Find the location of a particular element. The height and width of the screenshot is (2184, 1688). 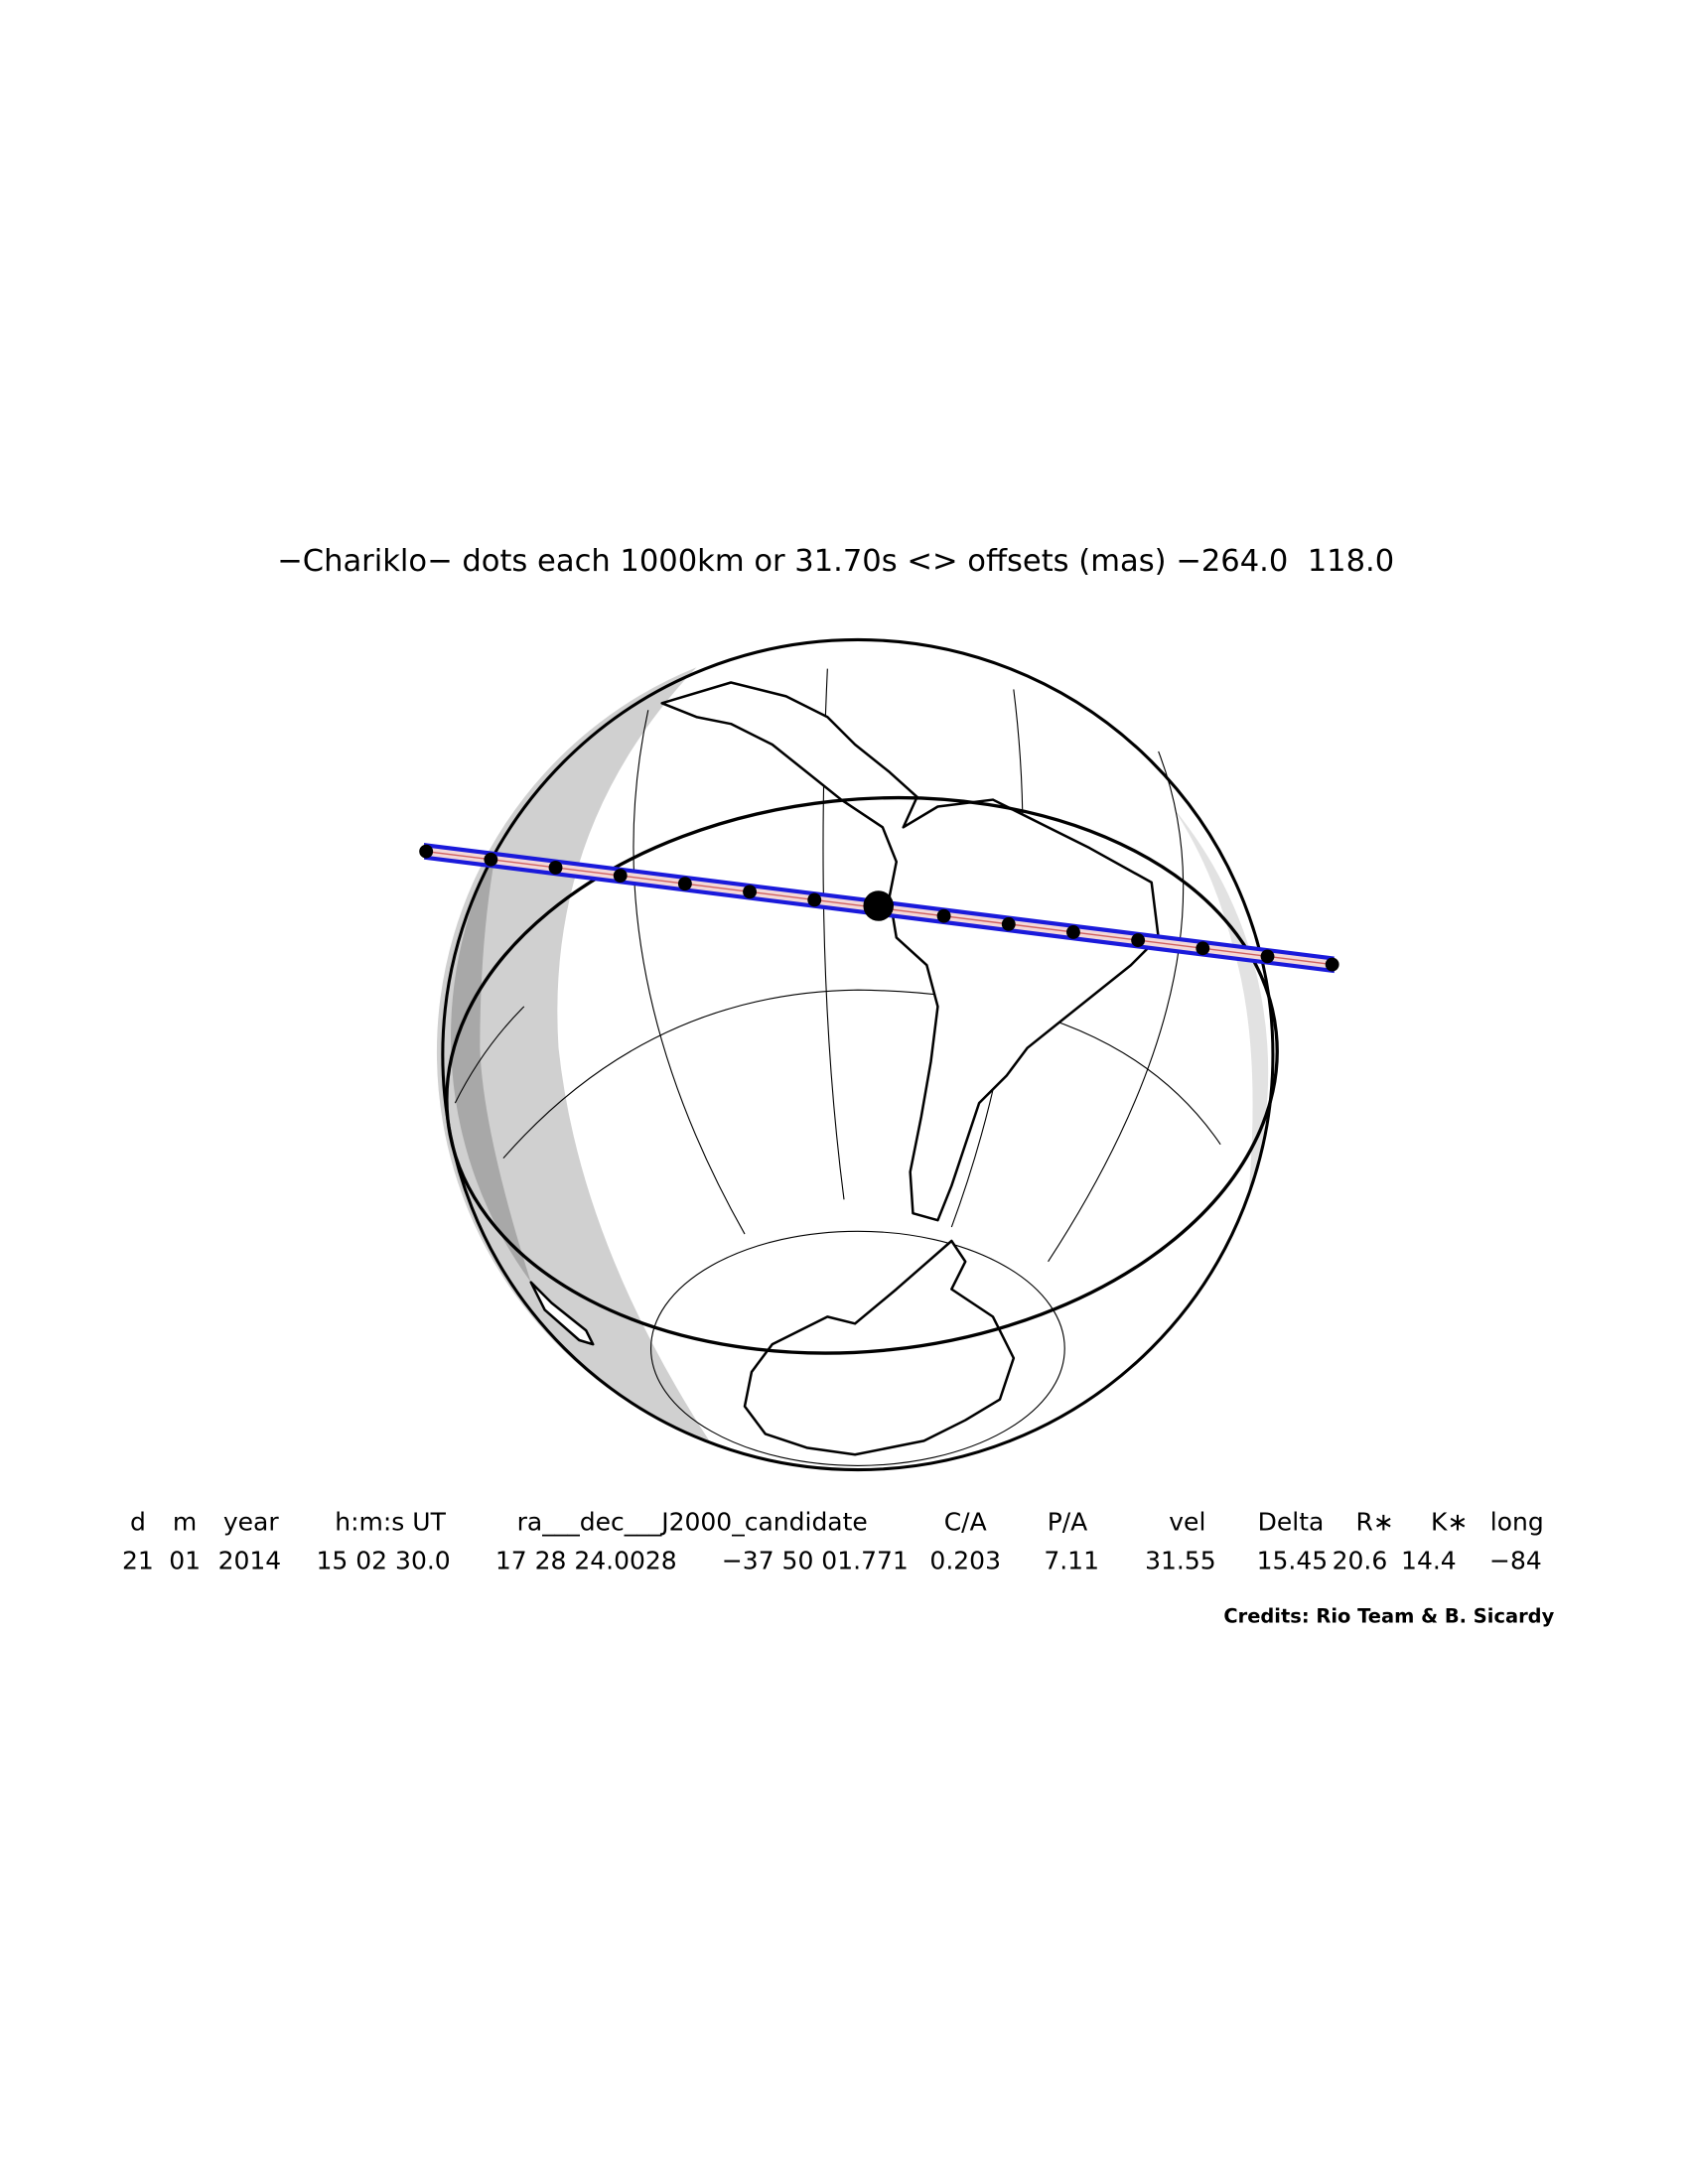

table-cell: 21 is located at coordinates (138, 1561).